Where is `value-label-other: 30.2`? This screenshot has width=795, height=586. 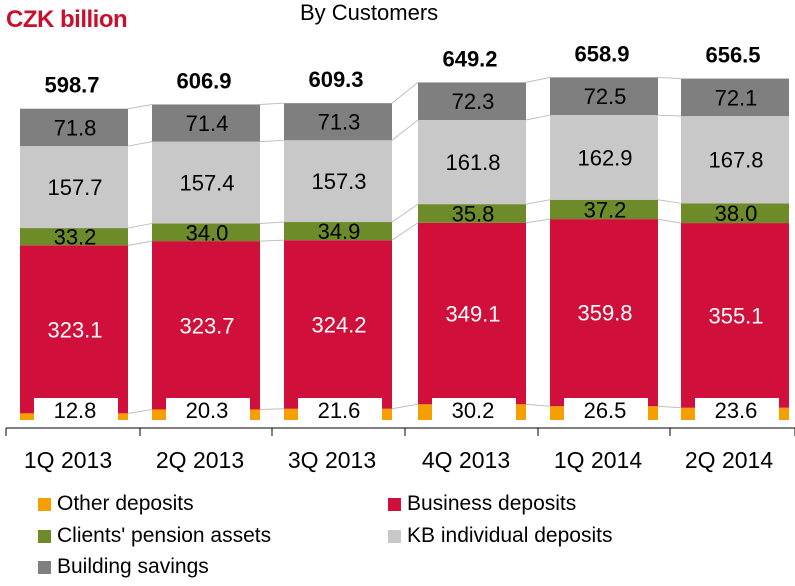 value-label-other: 30.2 is located at coordinates (473, 410).